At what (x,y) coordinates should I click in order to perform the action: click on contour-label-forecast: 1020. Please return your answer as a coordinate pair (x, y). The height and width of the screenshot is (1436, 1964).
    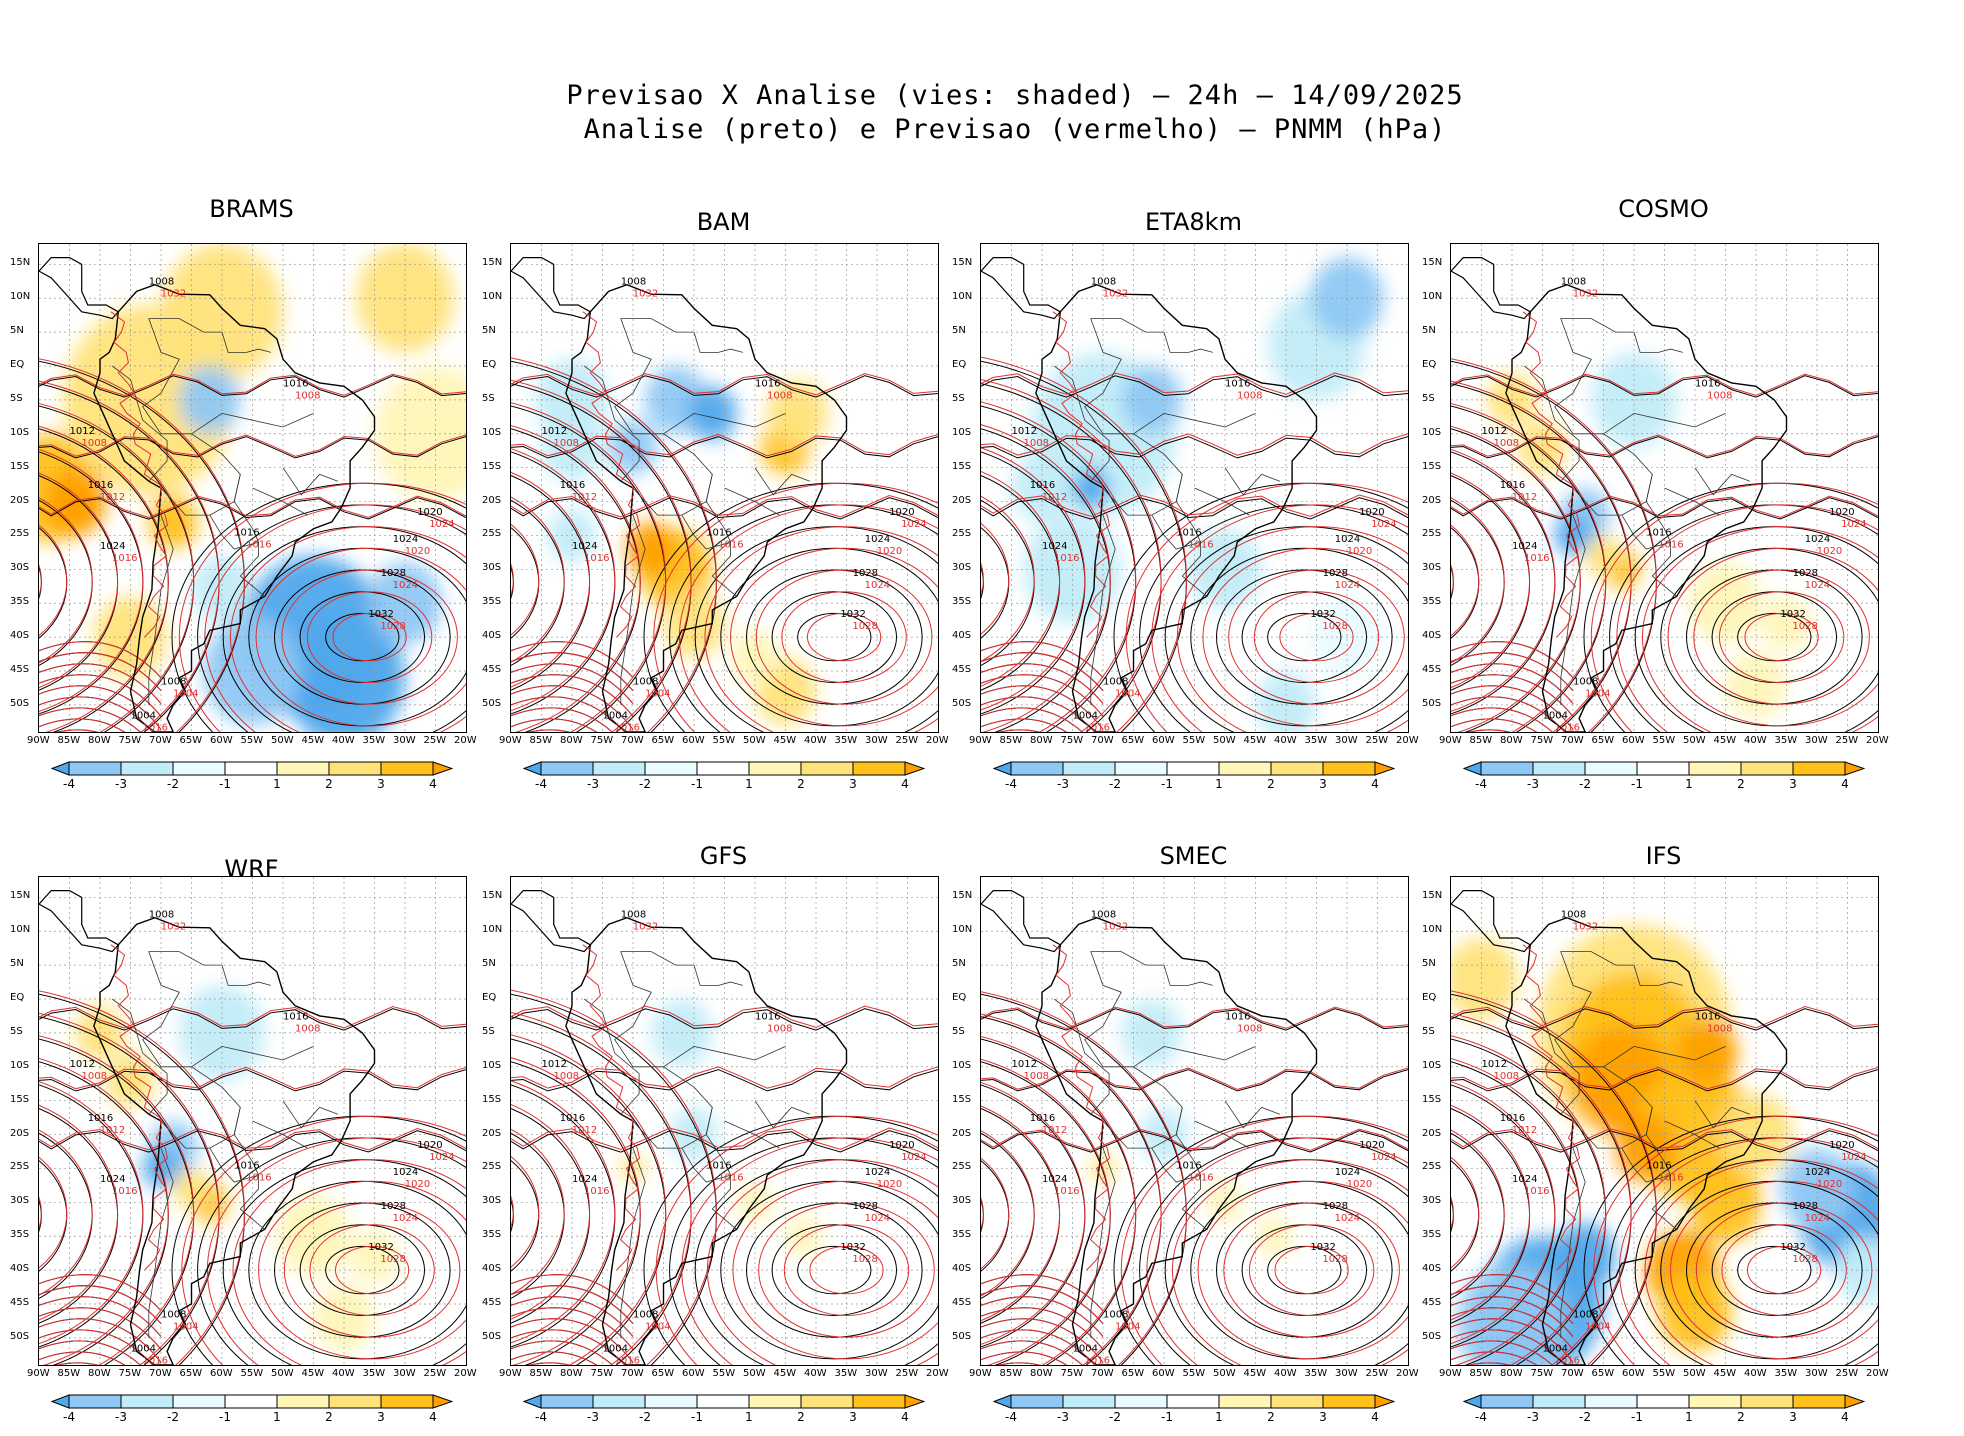
    Looking at the image, I should click on (1359, 1184).